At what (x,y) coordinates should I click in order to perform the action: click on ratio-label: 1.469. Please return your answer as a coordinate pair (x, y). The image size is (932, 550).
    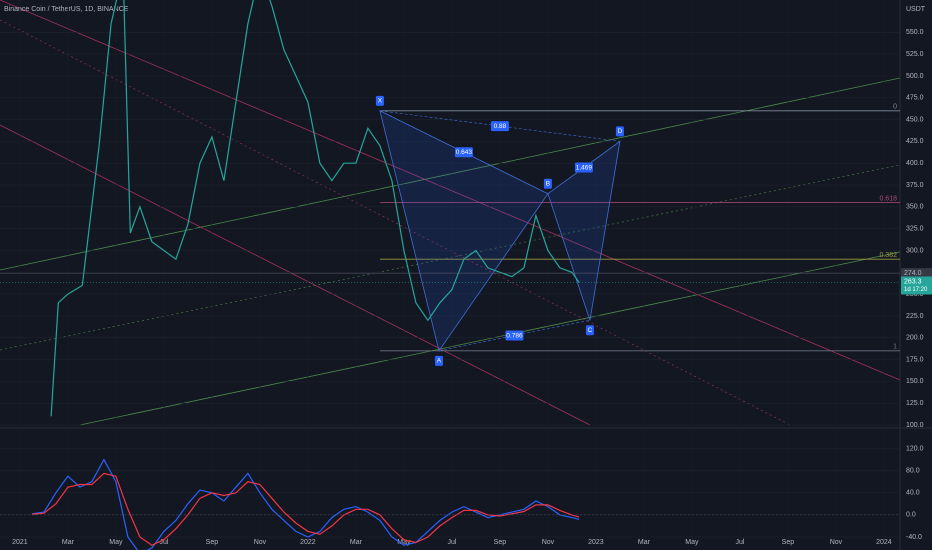
    Looking at the image, I should click on (584, 167).